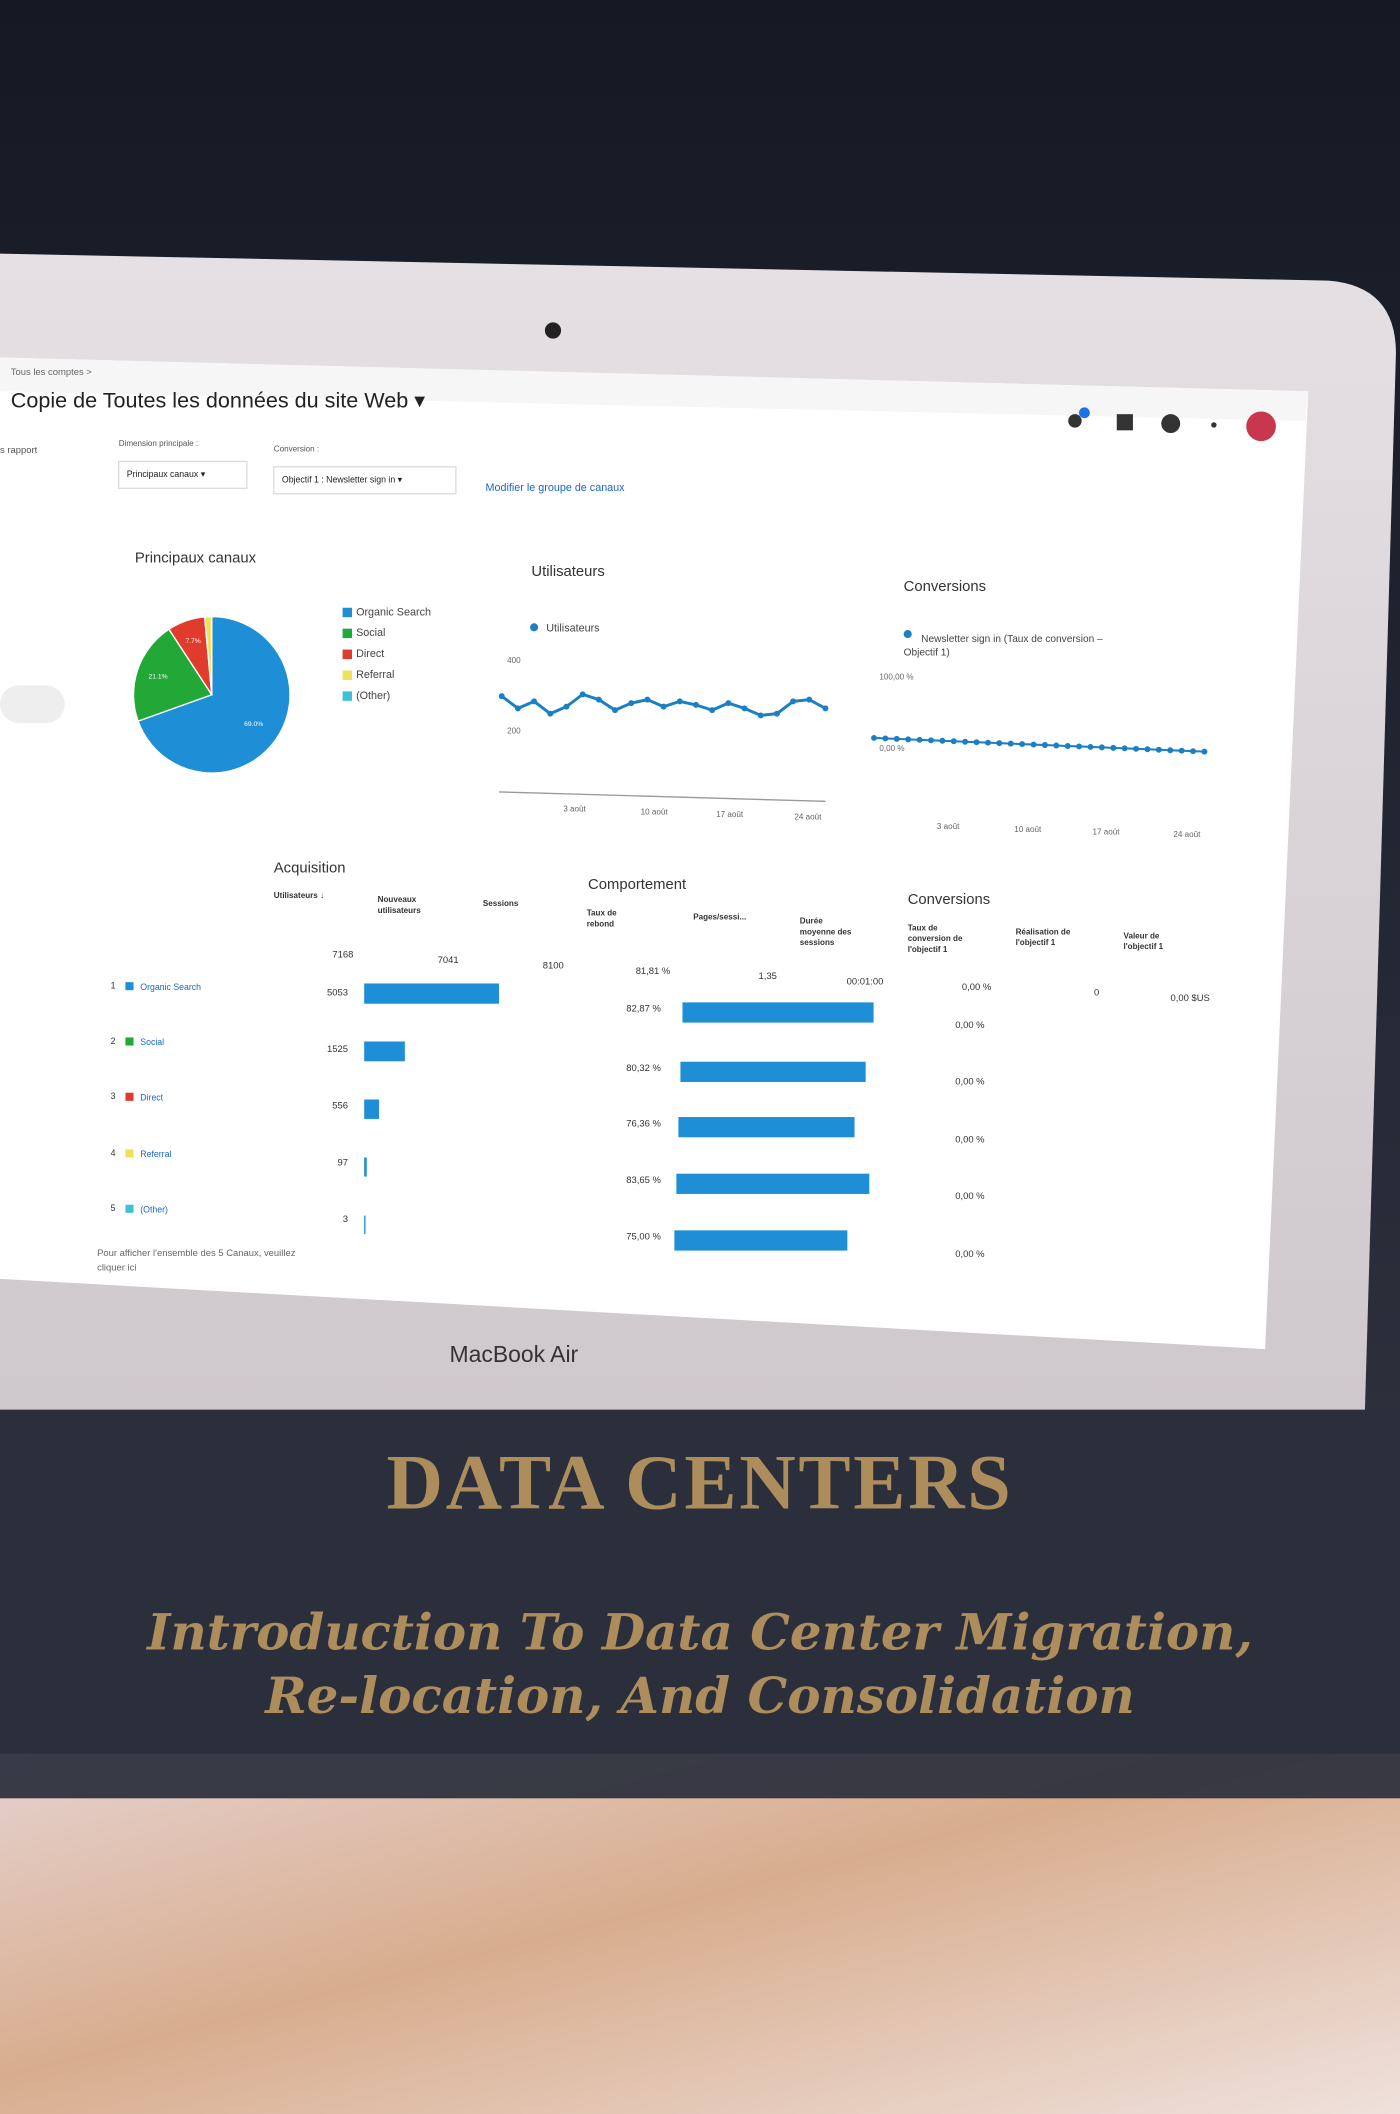 This screenshot has height=2114, width=1400. I want to click on row-name: Social, so click(152, 1042).